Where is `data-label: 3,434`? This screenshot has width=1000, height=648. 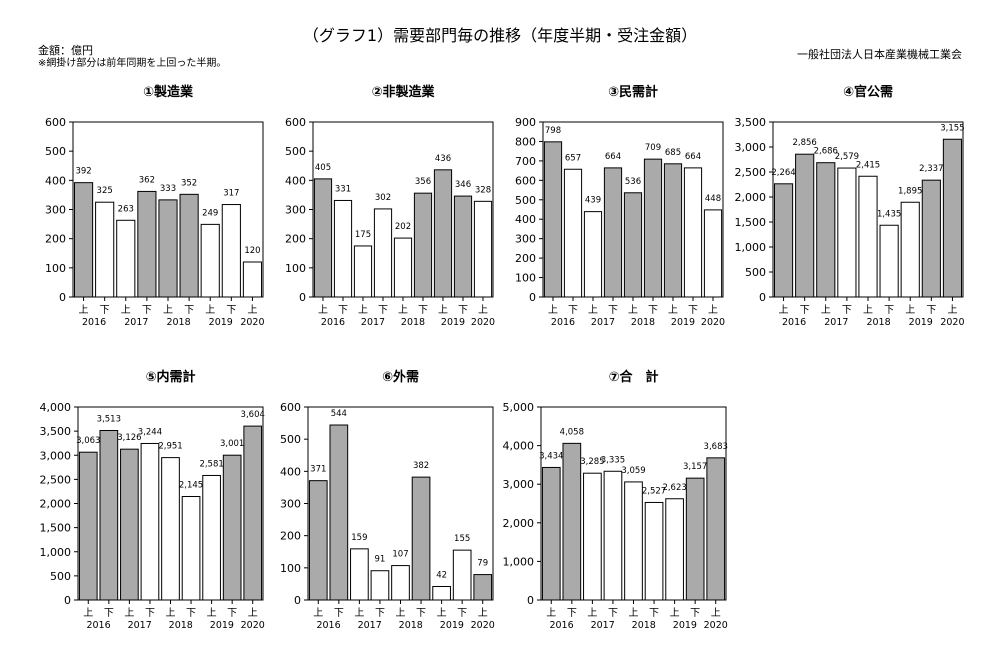
data-label: 3,434 is located at coordinates (551, 456).